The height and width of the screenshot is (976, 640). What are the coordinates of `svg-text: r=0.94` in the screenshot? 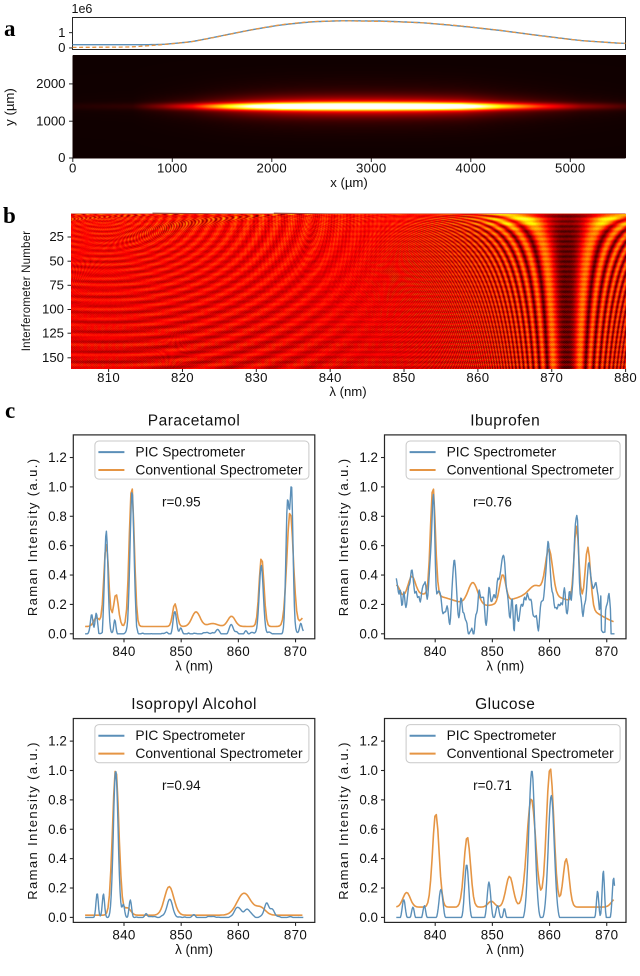 It's located at (181, 785).